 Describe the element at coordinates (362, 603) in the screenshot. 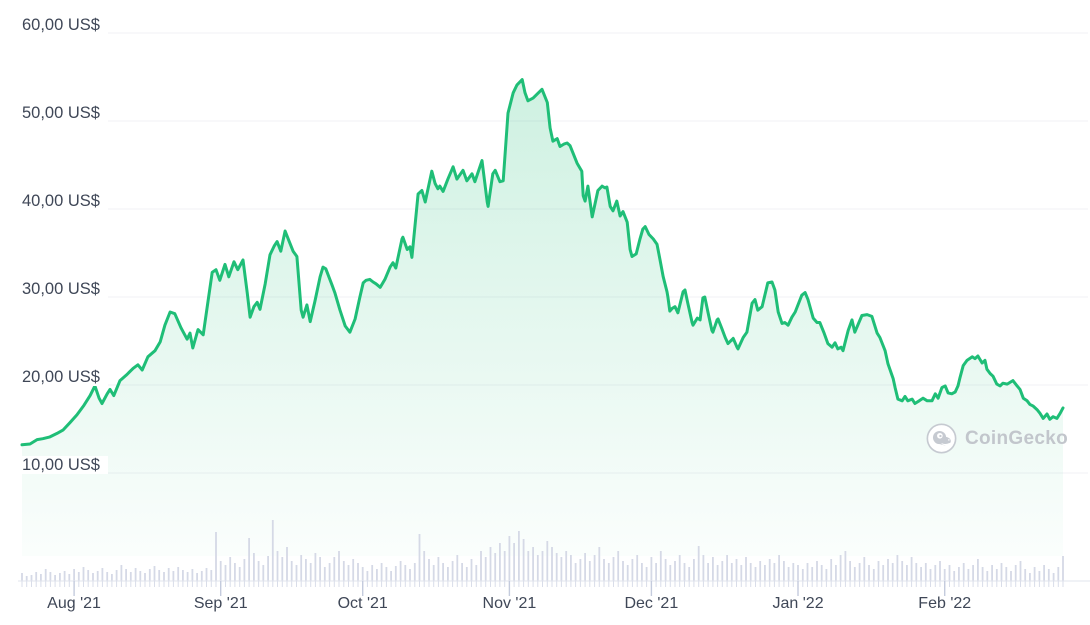

I see `x-axis-label: Oct '21` at that location.